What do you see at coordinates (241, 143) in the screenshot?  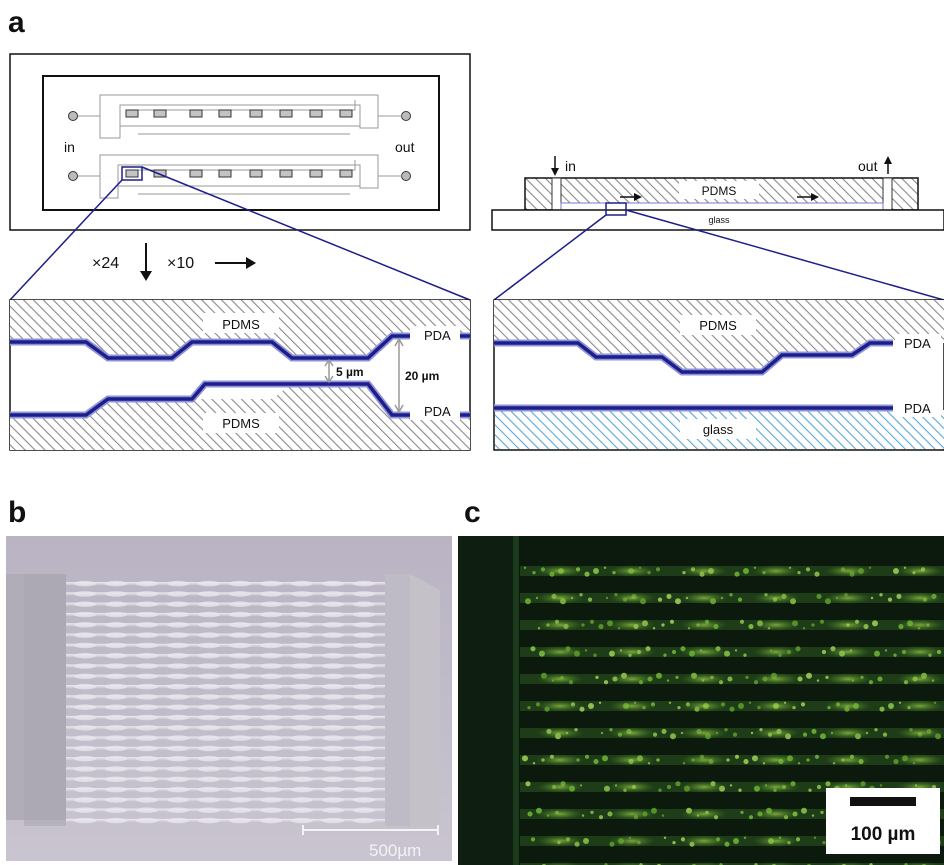 I see `chip-inner-frame` at bounding box center [241, 143].